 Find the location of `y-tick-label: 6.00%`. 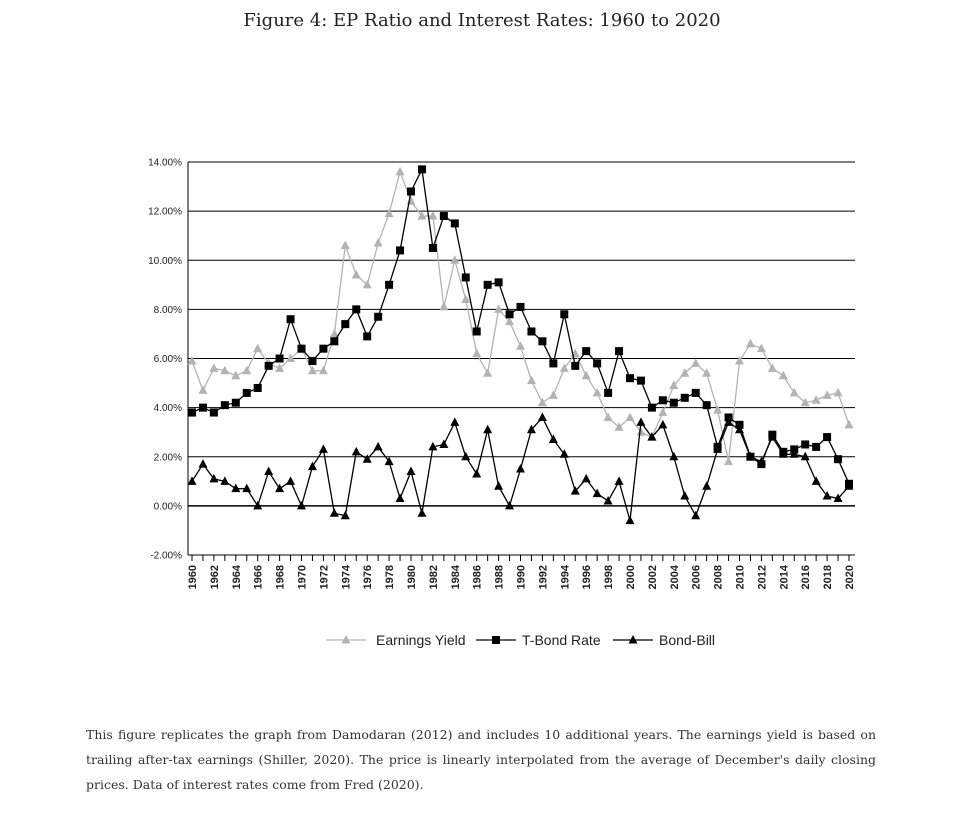

y-tick-label: 6.00% is located at coordinates (168, 359).